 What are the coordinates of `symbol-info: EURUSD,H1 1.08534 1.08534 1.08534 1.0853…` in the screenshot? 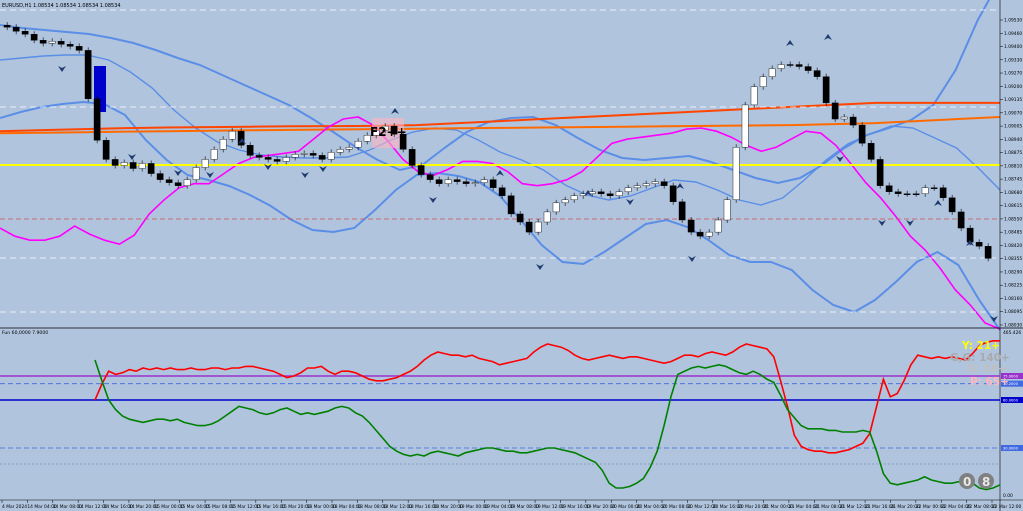 It's located at (61, 6).